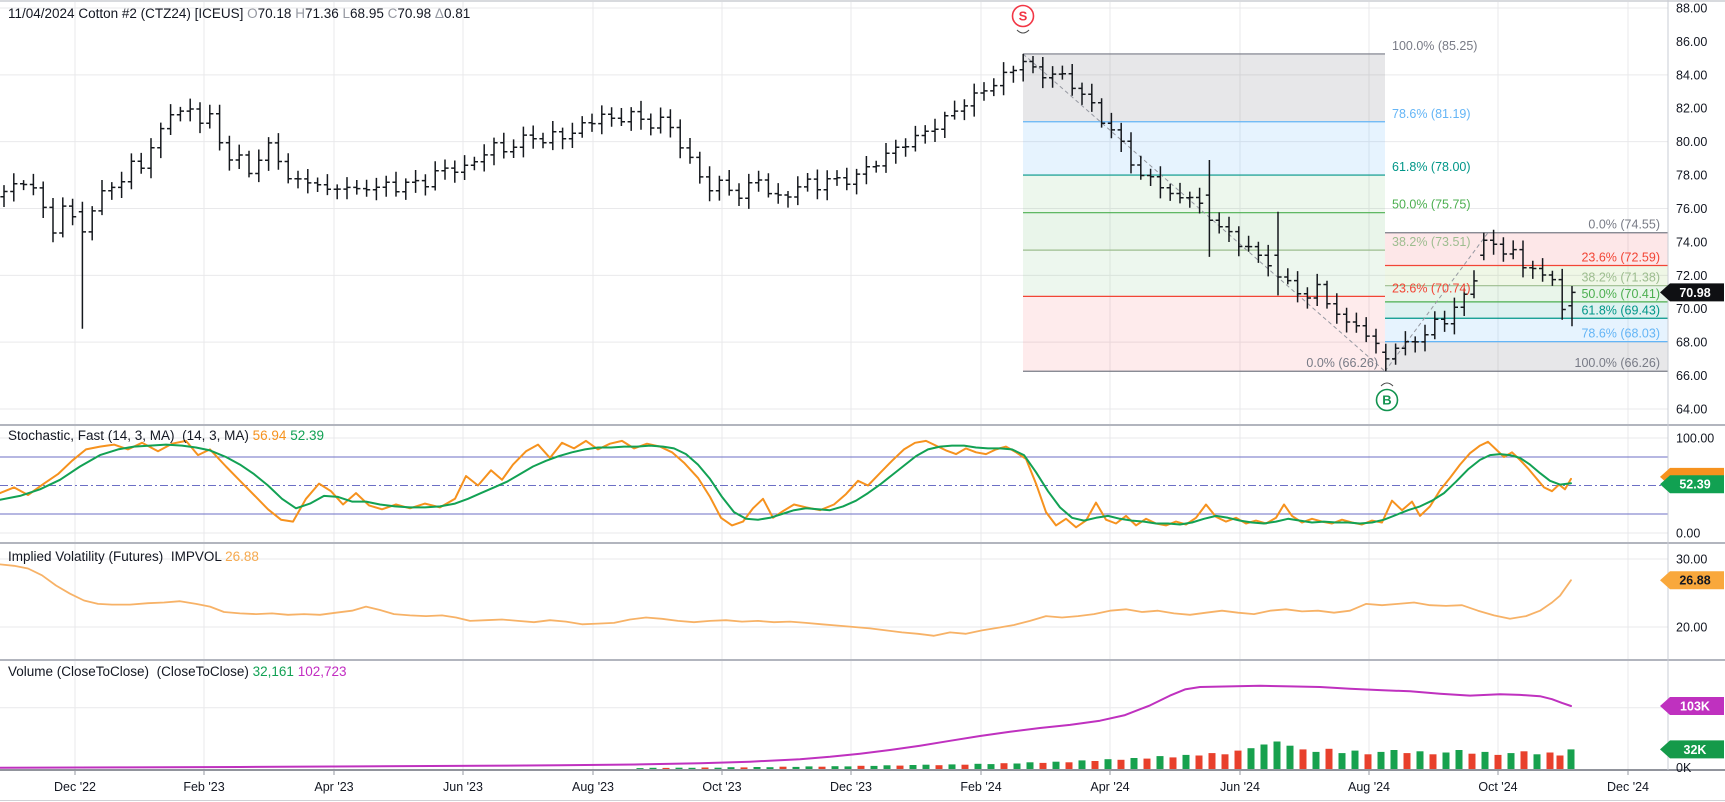 Image resolution: width=1725 pixels, height=802 pixels. What do you see at coordinates (333, 787) in the screenshot?
I see `svg-text: Apr '23` at bounding box center [333, 787].